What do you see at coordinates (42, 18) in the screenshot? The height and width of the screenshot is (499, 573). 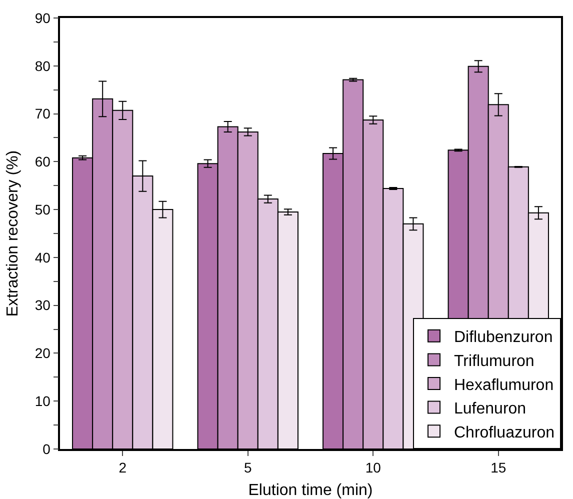 I see `y-tick-label: 90` at bounding box center [42, 18].